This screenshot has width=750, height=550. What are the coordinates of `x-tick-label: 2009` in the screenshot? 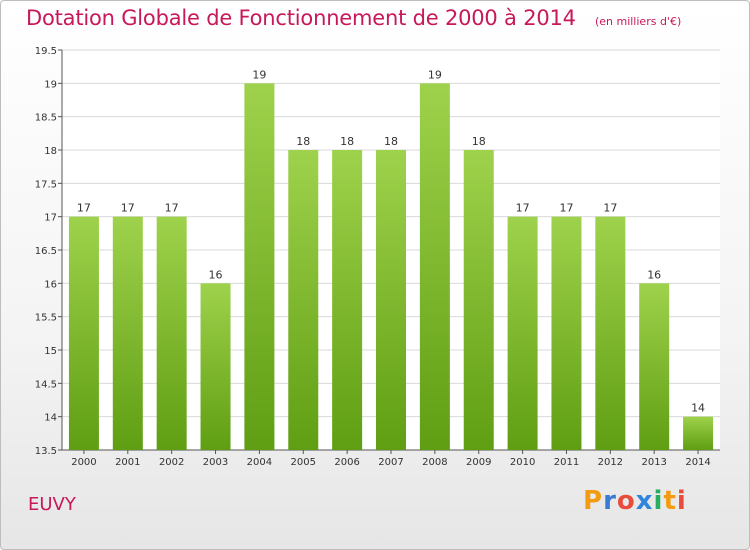 It's located at (478, 462).